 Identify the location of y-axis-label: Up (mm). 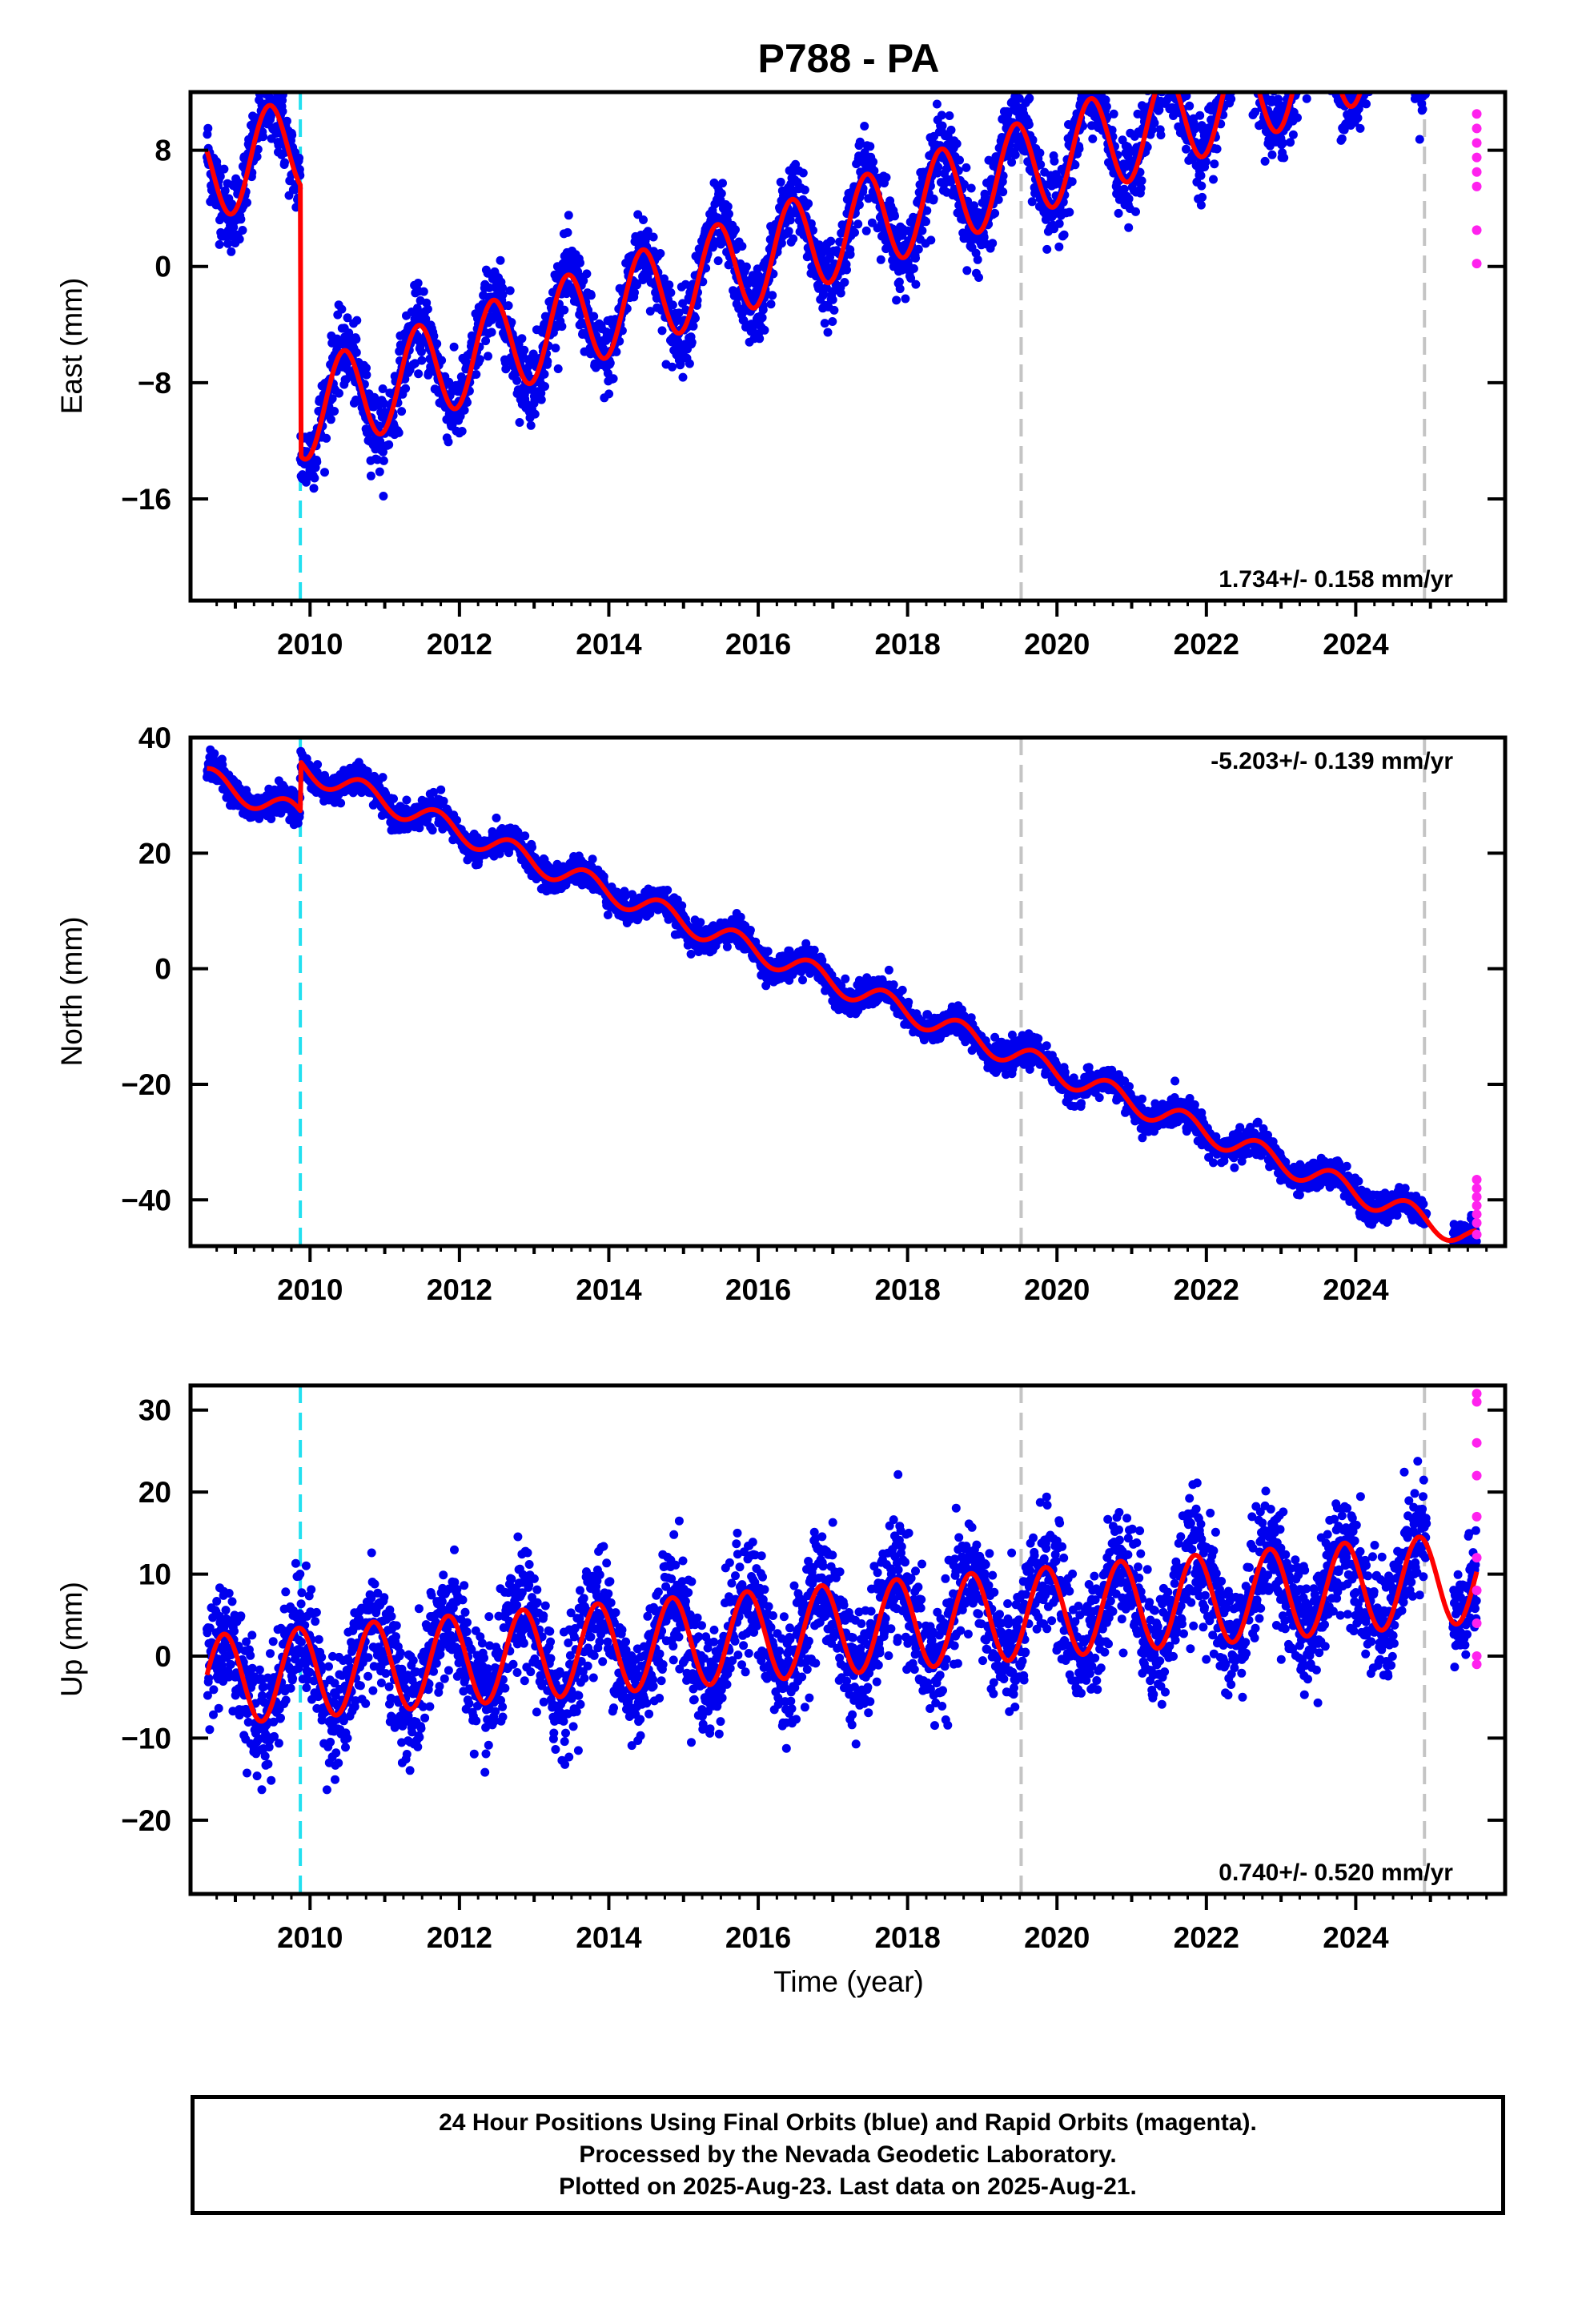
(71, 1639).